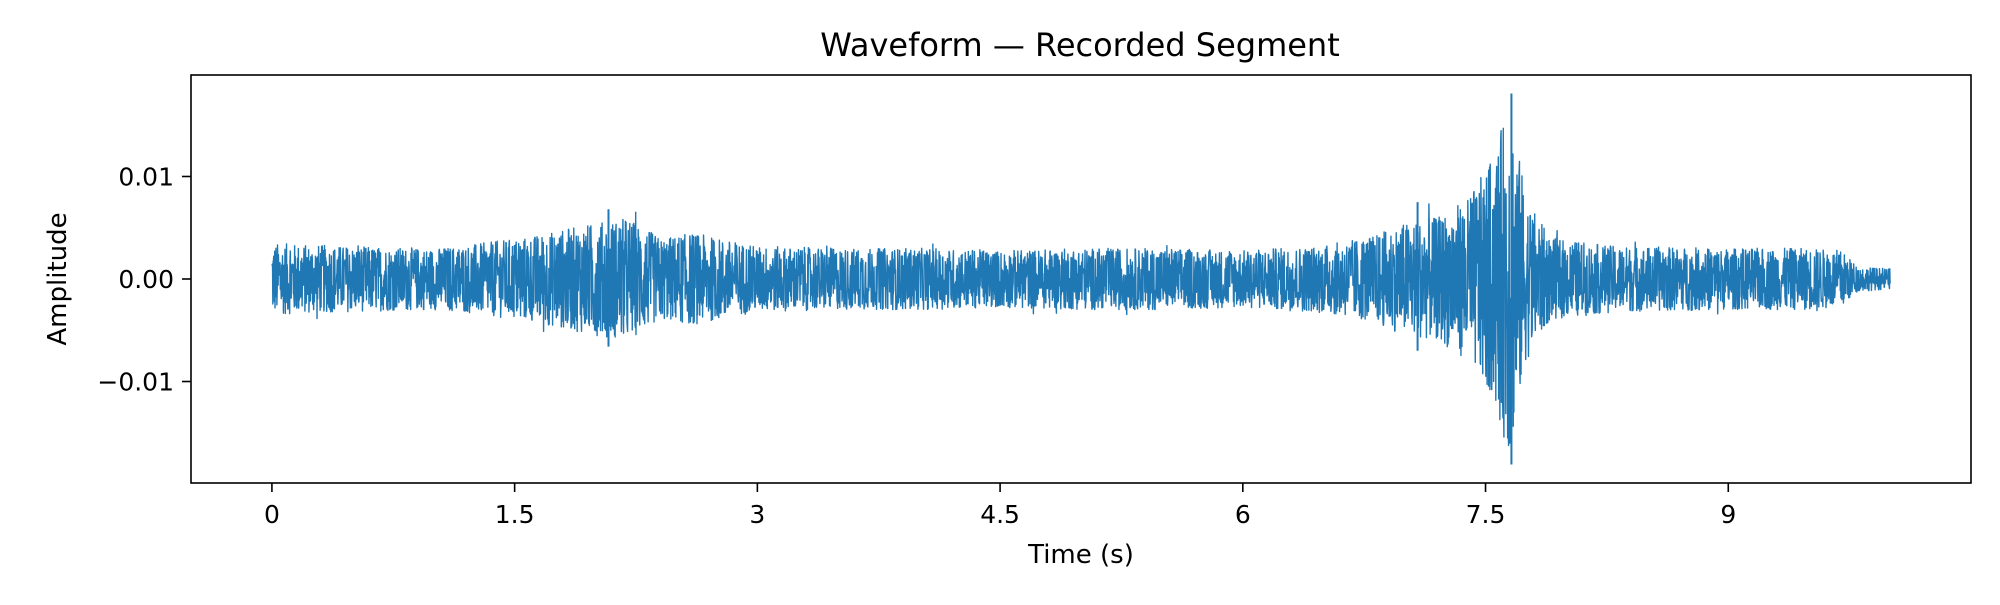 The width and height of the screenshot is (2000, 605). Describe the element at coordinates (1080, 45) in the screenshot. I see `chart-title: Waveform — Recorded Segment` at that location.